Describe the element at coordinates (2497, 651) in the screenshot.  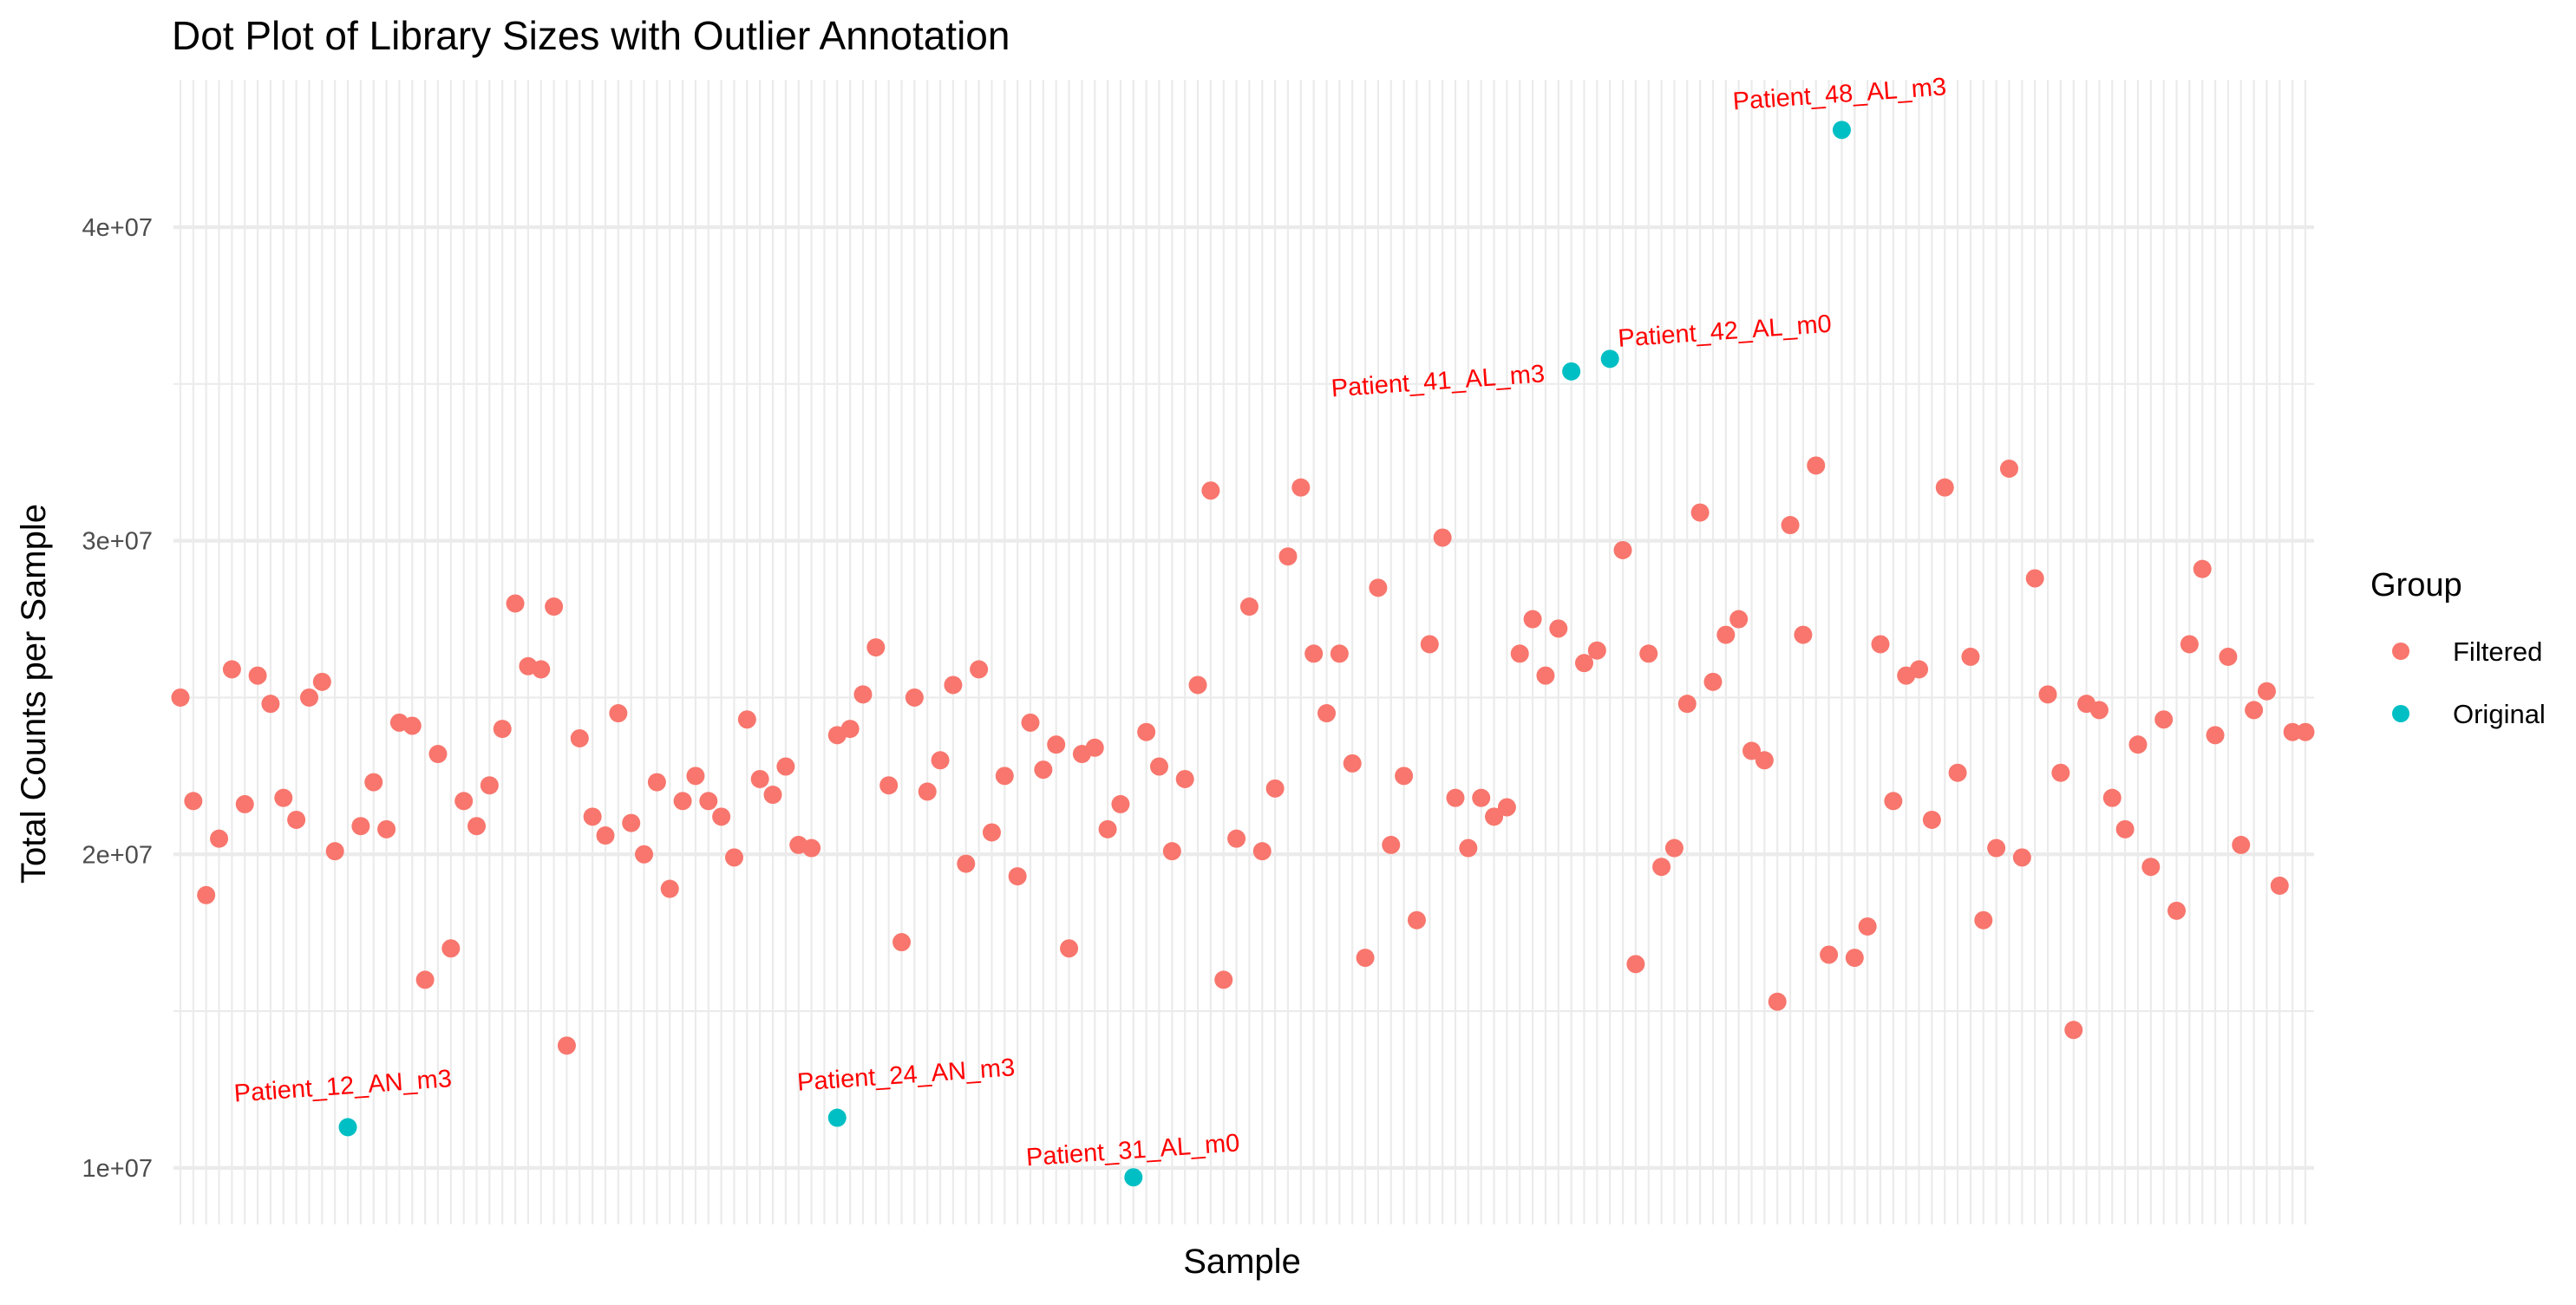
I see `legend-label-filtered: Filtered` at that location.